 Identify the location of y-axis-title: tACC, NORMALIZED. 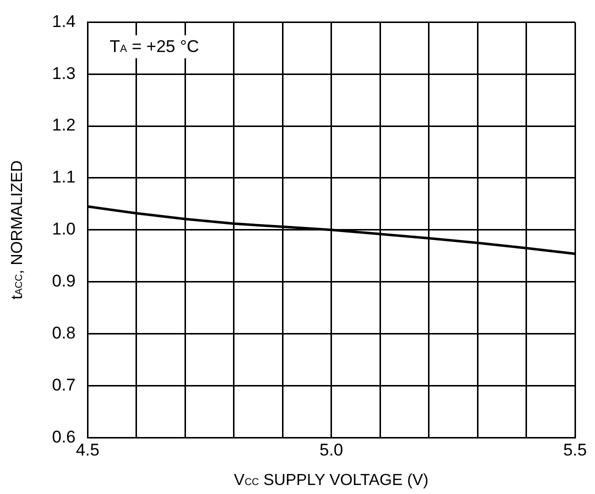
(17, 230).